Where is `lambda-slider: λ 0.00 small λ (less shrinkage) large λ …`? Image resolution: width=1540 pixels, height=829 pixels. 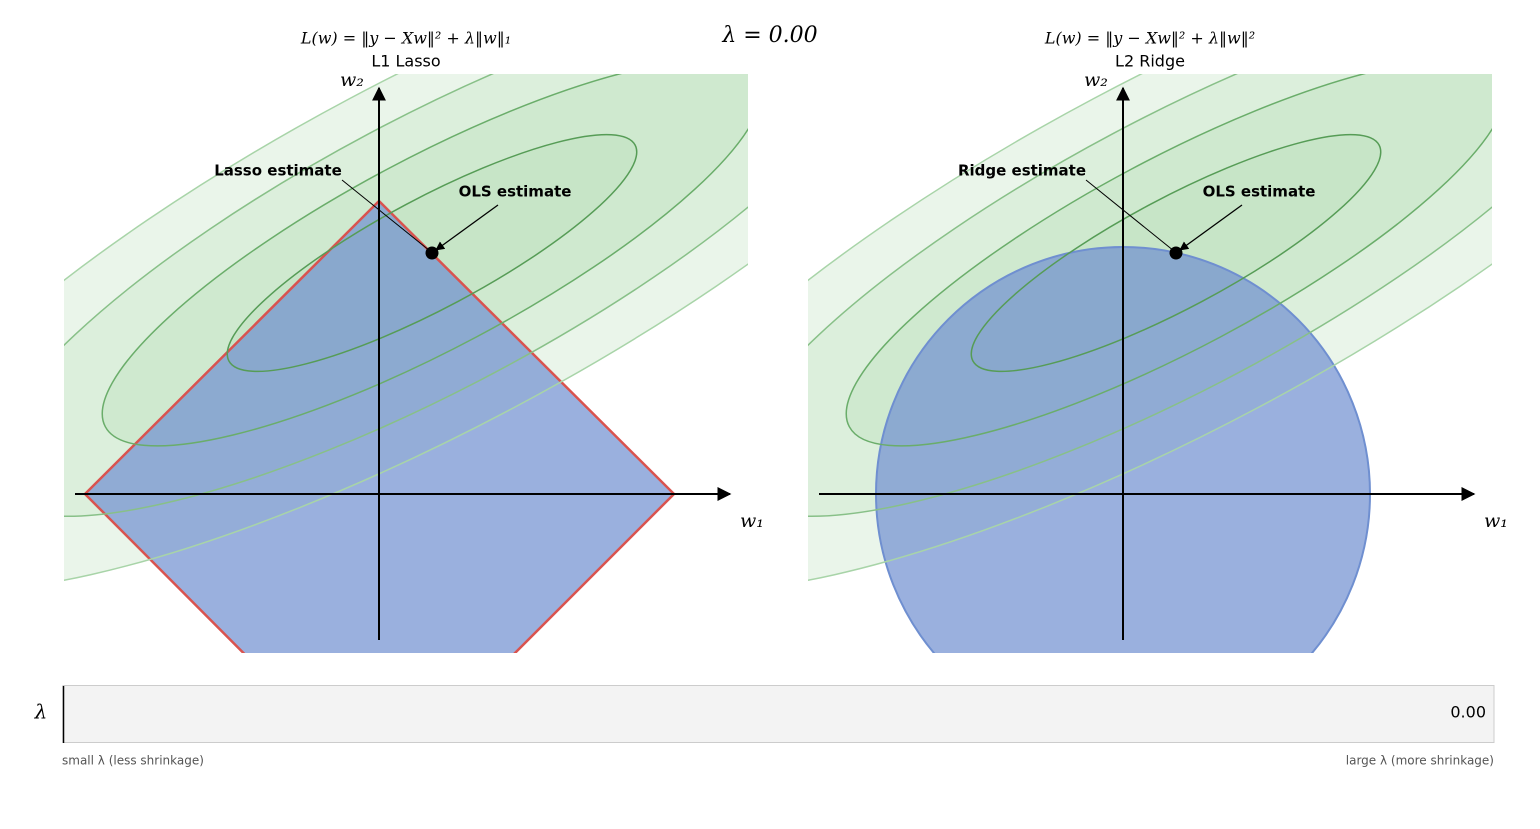 lambda-slider: λ 0.00 small λ (less shrinkage) large λ … is located at coordinates (764, 726).